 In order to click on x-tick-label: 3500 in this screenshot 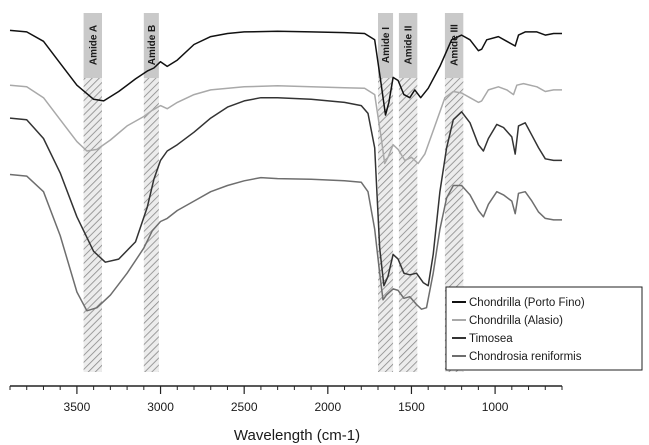, I will do `click(77, 407)`.